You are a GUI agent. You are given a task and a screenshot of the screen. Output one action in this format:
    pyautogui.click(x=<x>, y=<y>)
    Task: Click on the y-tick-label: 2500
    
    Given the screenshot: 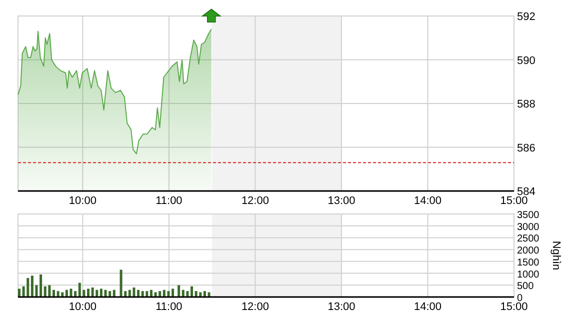 What is the action you would take?
    pyautogui.click(x=528, y=239)
    